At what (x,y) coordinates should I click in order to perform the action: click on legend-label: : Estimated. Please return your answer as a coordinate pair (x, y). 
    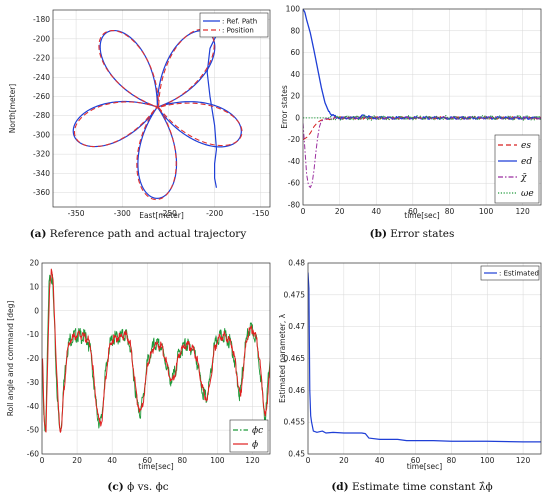
    Looking at the image, I should click on (519, 274).